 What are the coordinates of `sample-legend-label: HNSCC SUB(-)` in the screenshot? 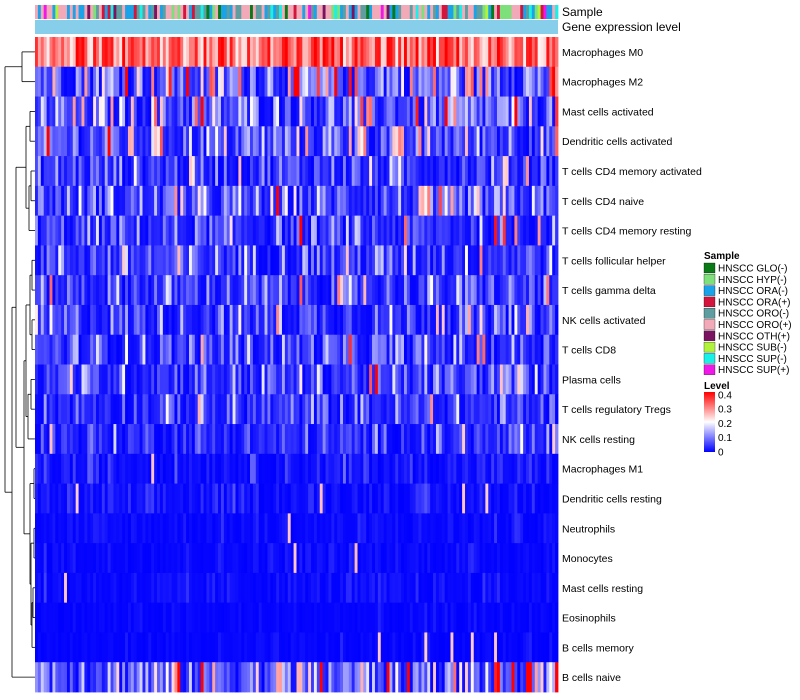 It's located at (752, 348).